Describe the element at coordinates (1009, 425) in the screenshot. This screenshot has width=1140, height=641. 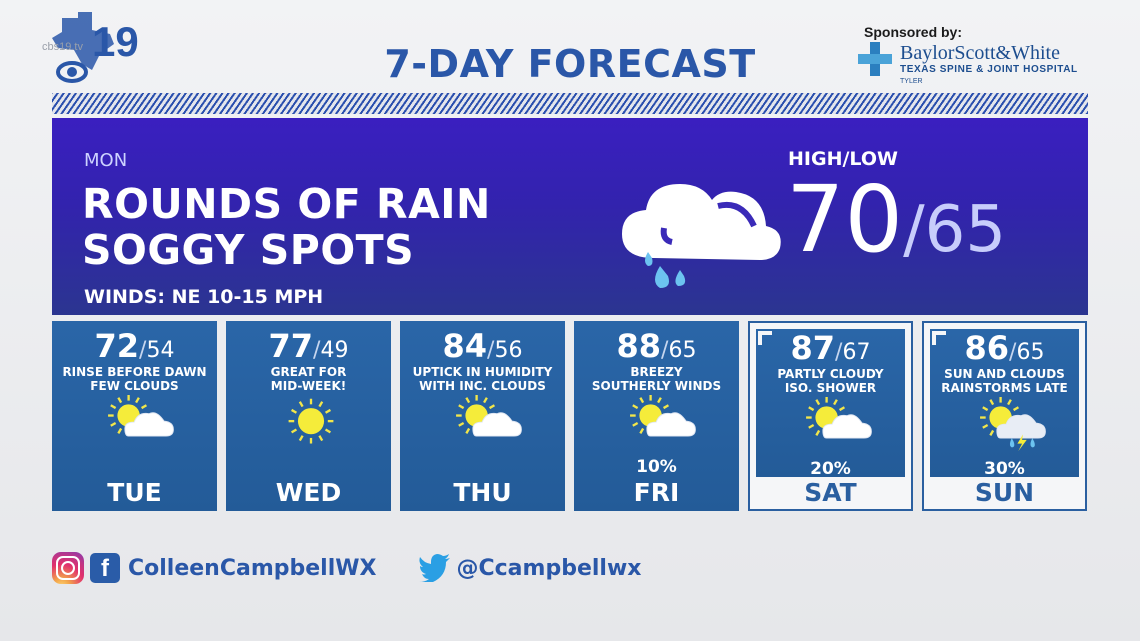
I see `sun-storm-cloud-icon` at that location.